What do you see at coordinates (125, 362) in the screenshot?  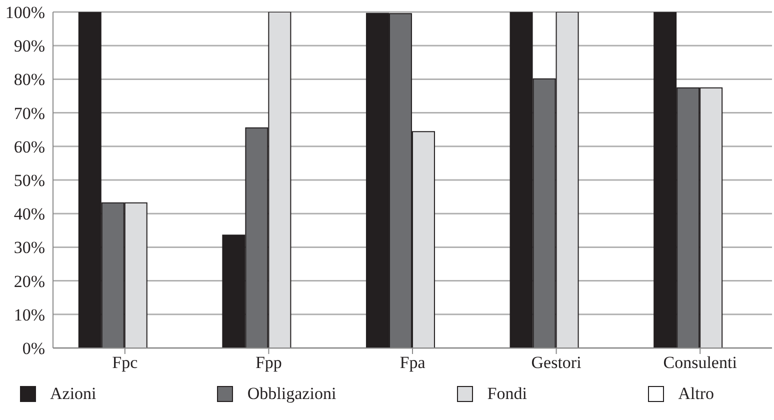 I see `x-tick-label: Fpc` at bounding box center [125, 362].